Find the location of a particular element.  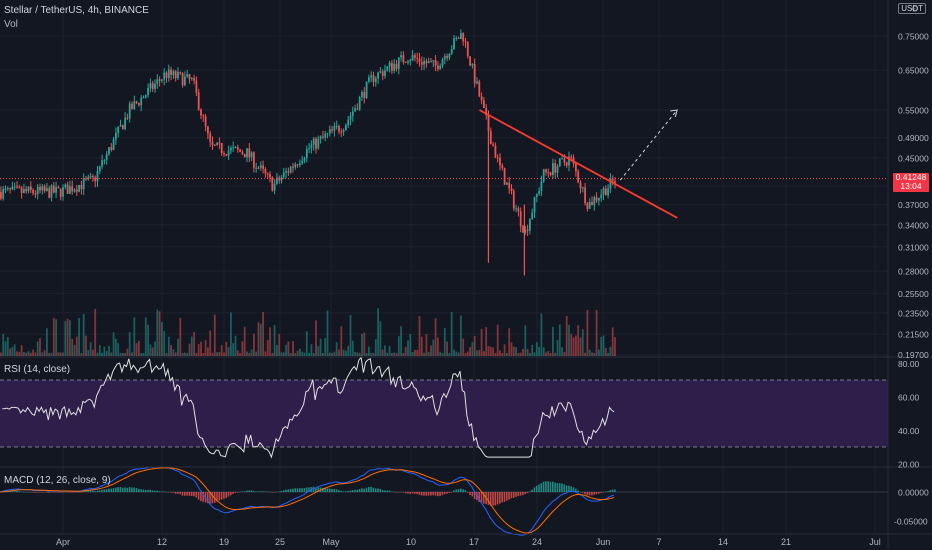

signal-line is located at coordinates (307, 500).